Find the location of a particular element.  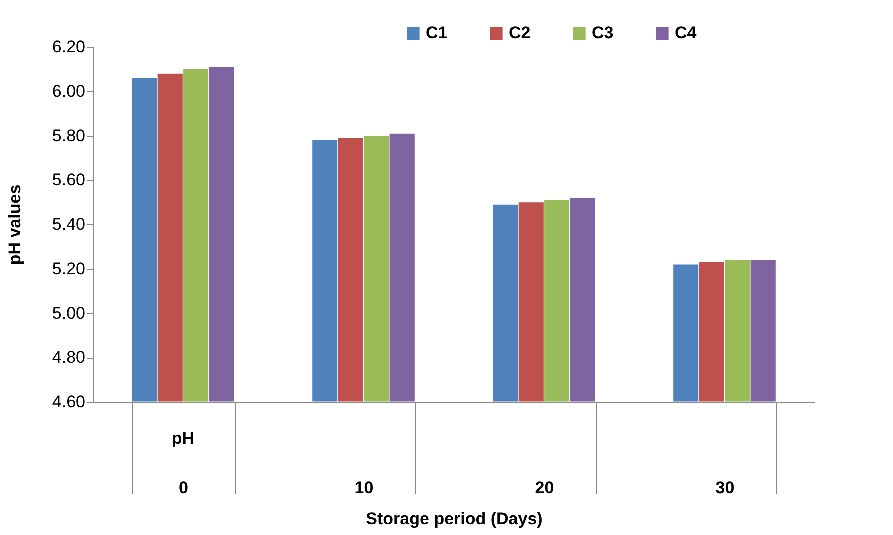

x-tick-label: 20 is located at coordinates (544, 488).